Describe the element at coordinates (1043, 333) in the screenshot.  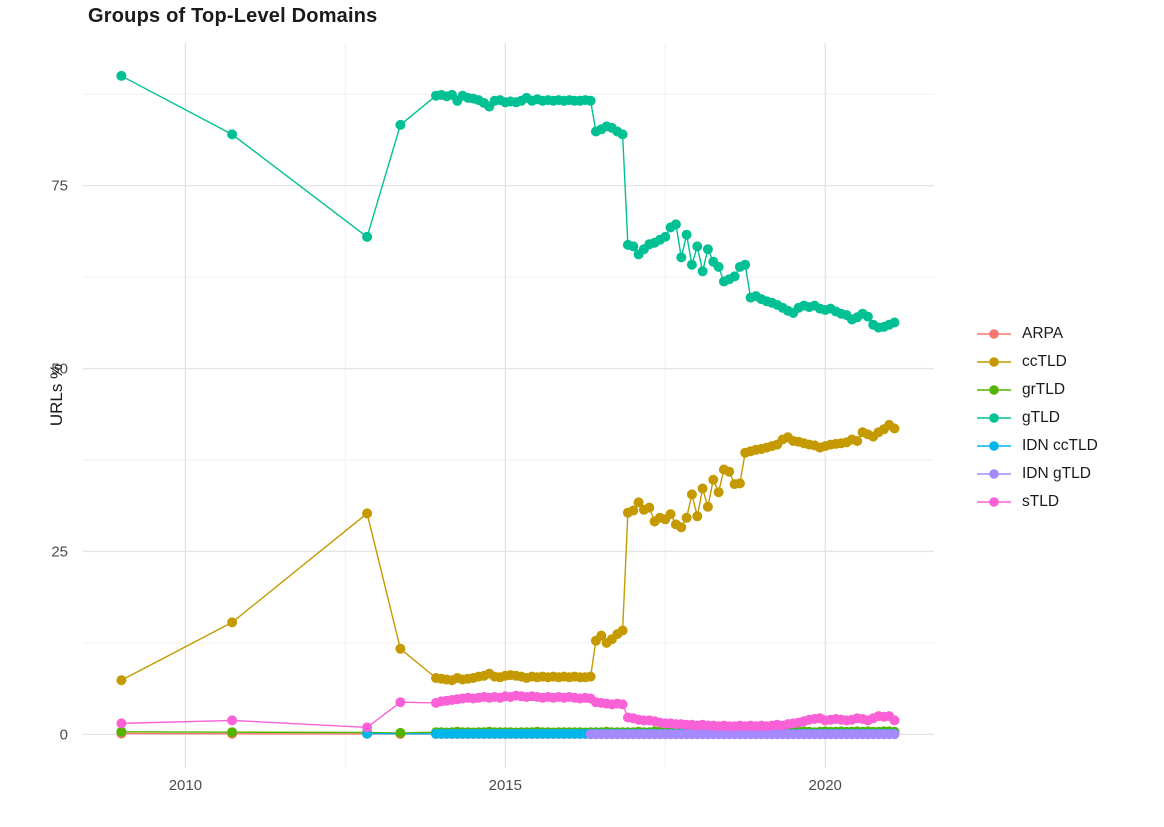
I see `legend-label: ARPA` at that location.